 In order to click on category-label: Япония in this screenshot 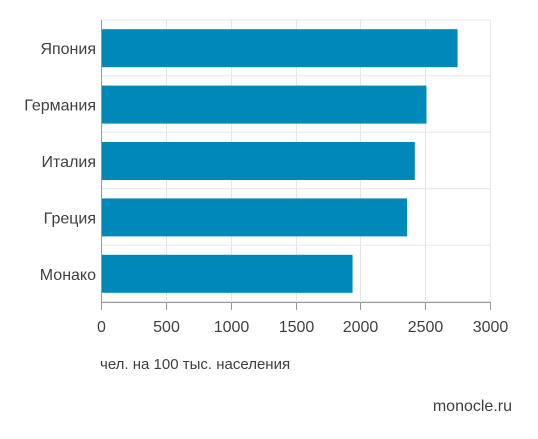, I will do `click(68, 49)`.